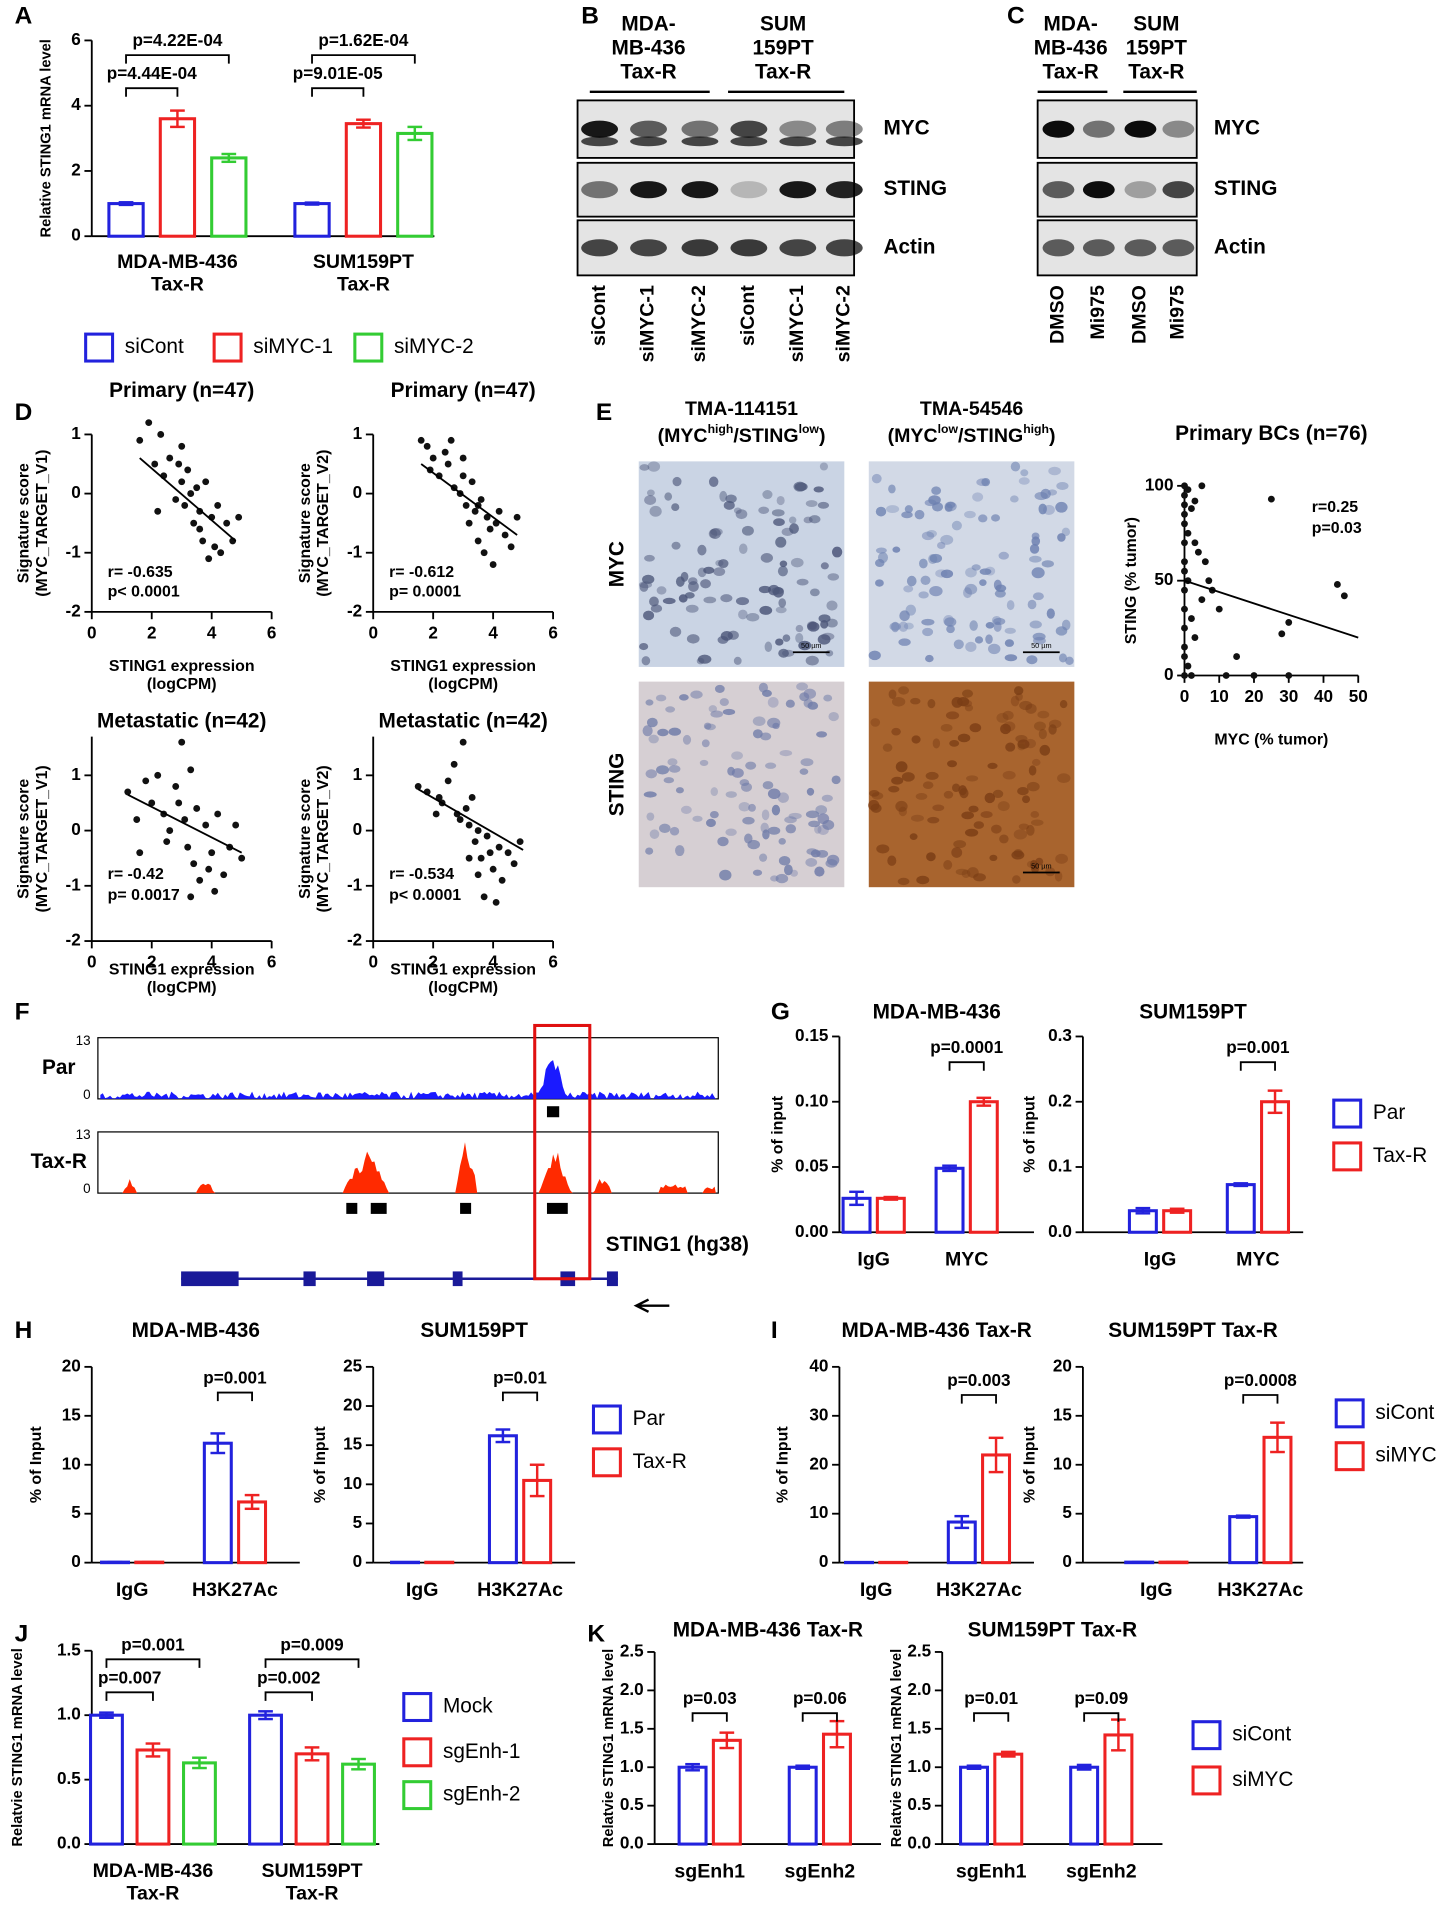  What do you see at coordinates (822, 436) in the screenshot?
I see `label-part: )` at bounding box center [822, 436].